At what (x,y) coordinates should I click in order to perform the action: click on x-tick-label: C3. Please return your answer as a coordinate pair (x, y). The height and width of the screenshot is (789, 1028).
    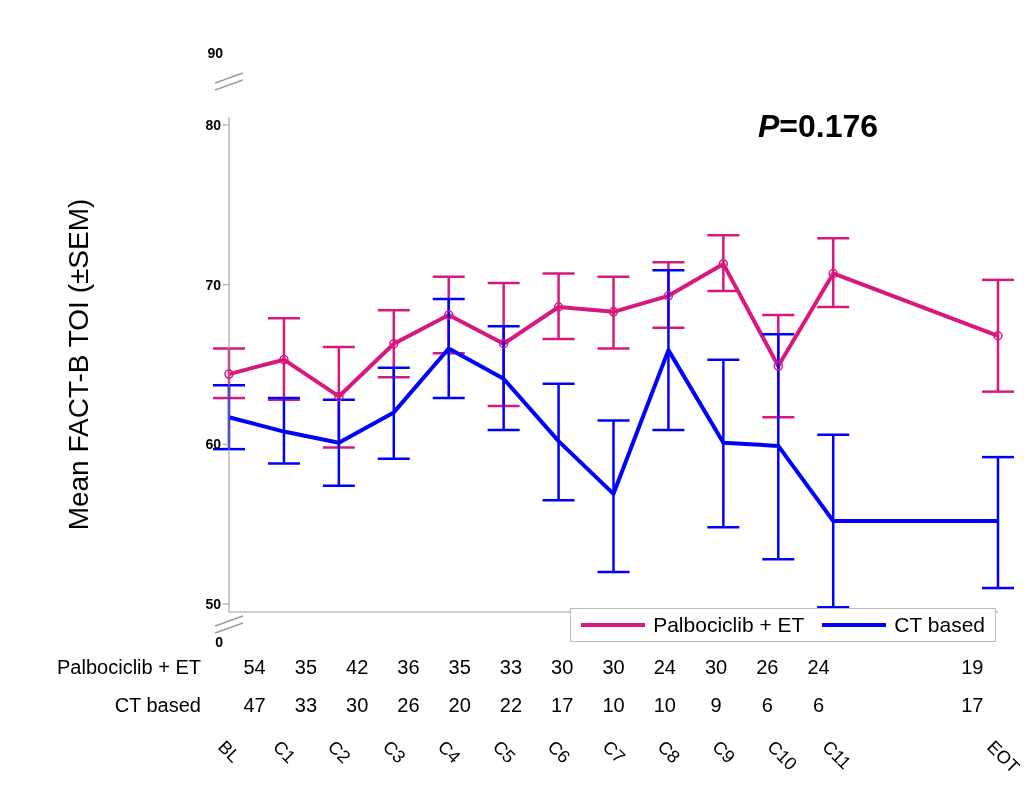
    Looking at the image, I should click on (394, 752).